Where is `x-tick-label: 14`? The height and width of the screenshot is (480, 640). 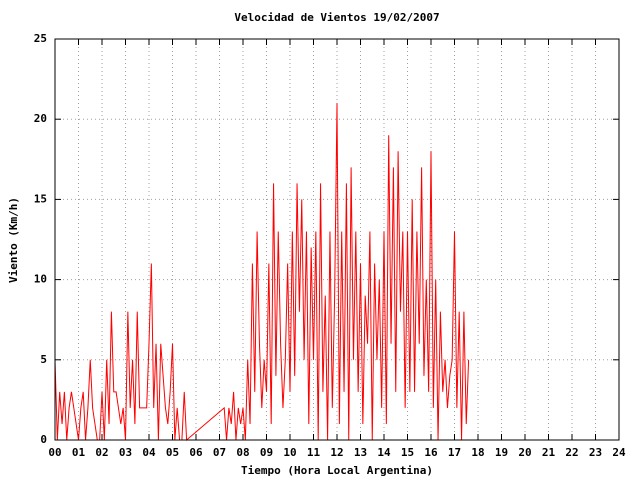
x-tick-label: 14 is located at coordinates (384, 452).